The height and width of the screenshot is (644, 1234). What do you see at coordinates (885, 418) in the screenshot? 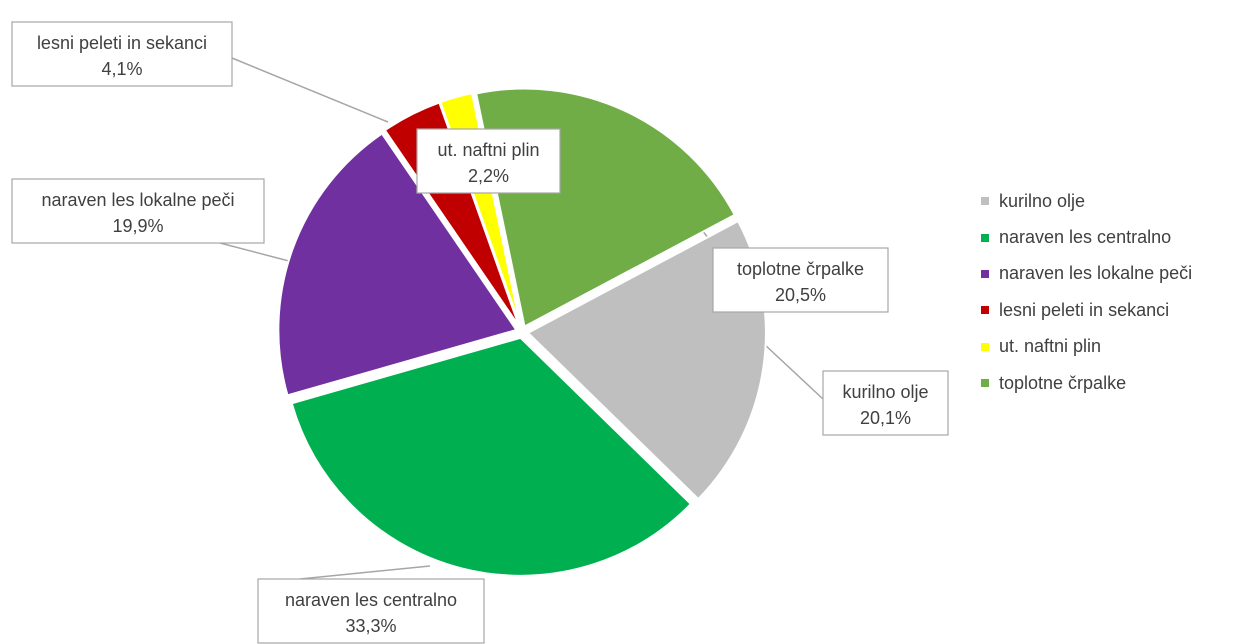
I see `data-label-value: 20,1%` at bounding box center [885, 418].